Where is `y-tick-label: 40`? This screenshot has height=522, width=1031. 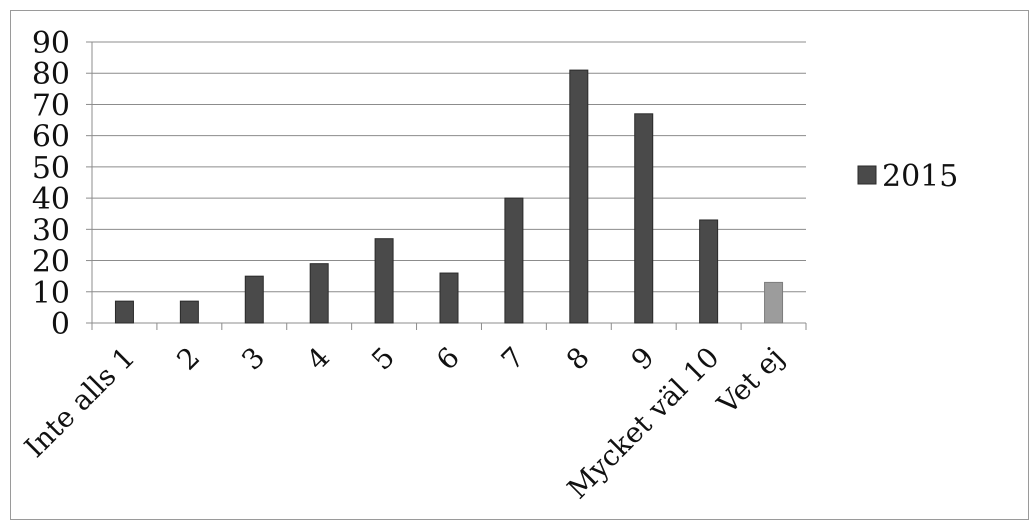
y-tick-label: 40 is located at coordinates (51, 199).